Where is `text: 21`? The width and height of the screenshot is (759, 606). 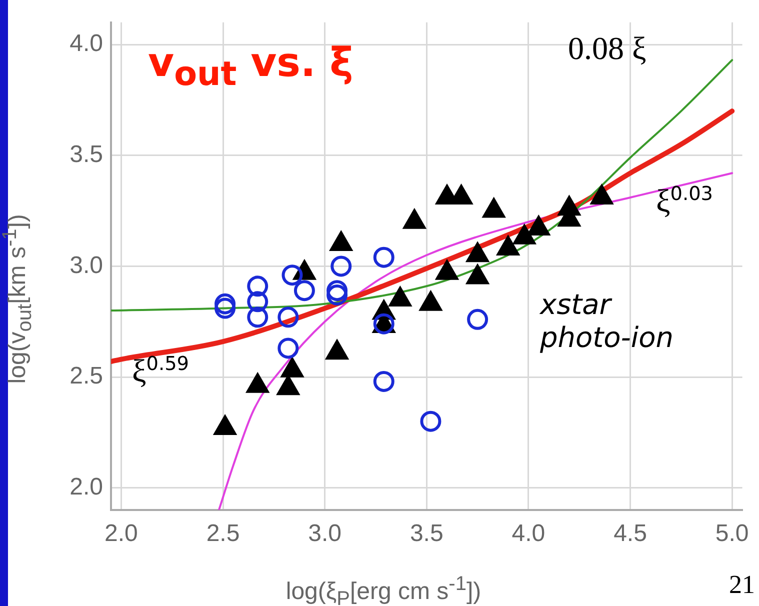 text: 21 is located at coordinates (742, 585).